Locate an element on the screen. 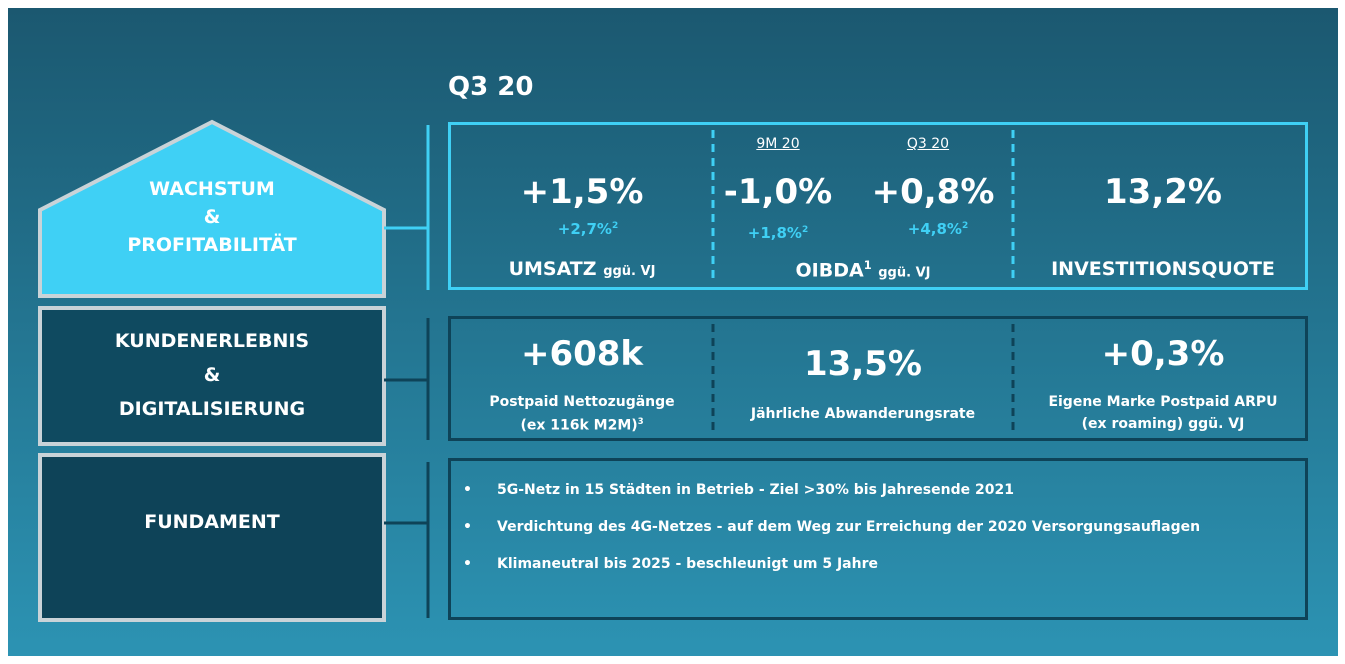  metric-label: (ex 116k M2M)3 is located at coordinates (582, 425).